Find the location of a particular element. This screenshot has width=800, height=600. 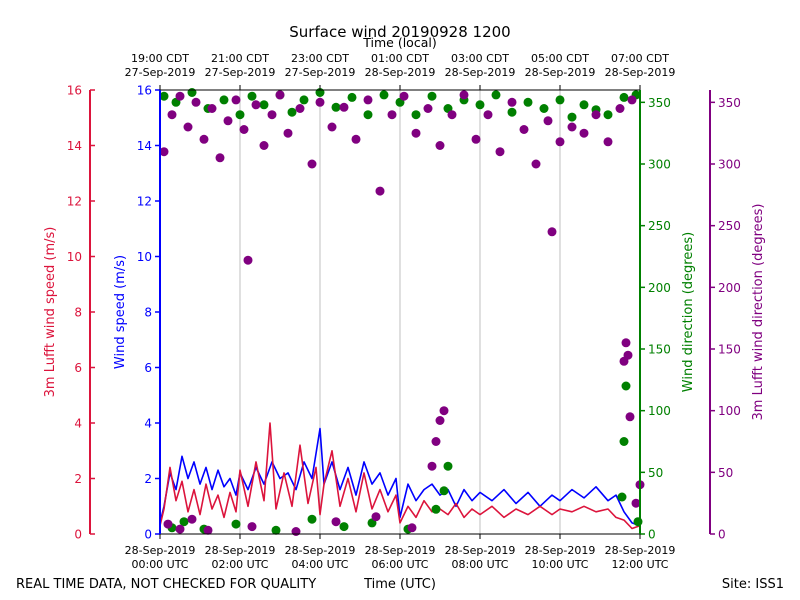

direction-tick-label: 0 is located at coordinates (652, 535).